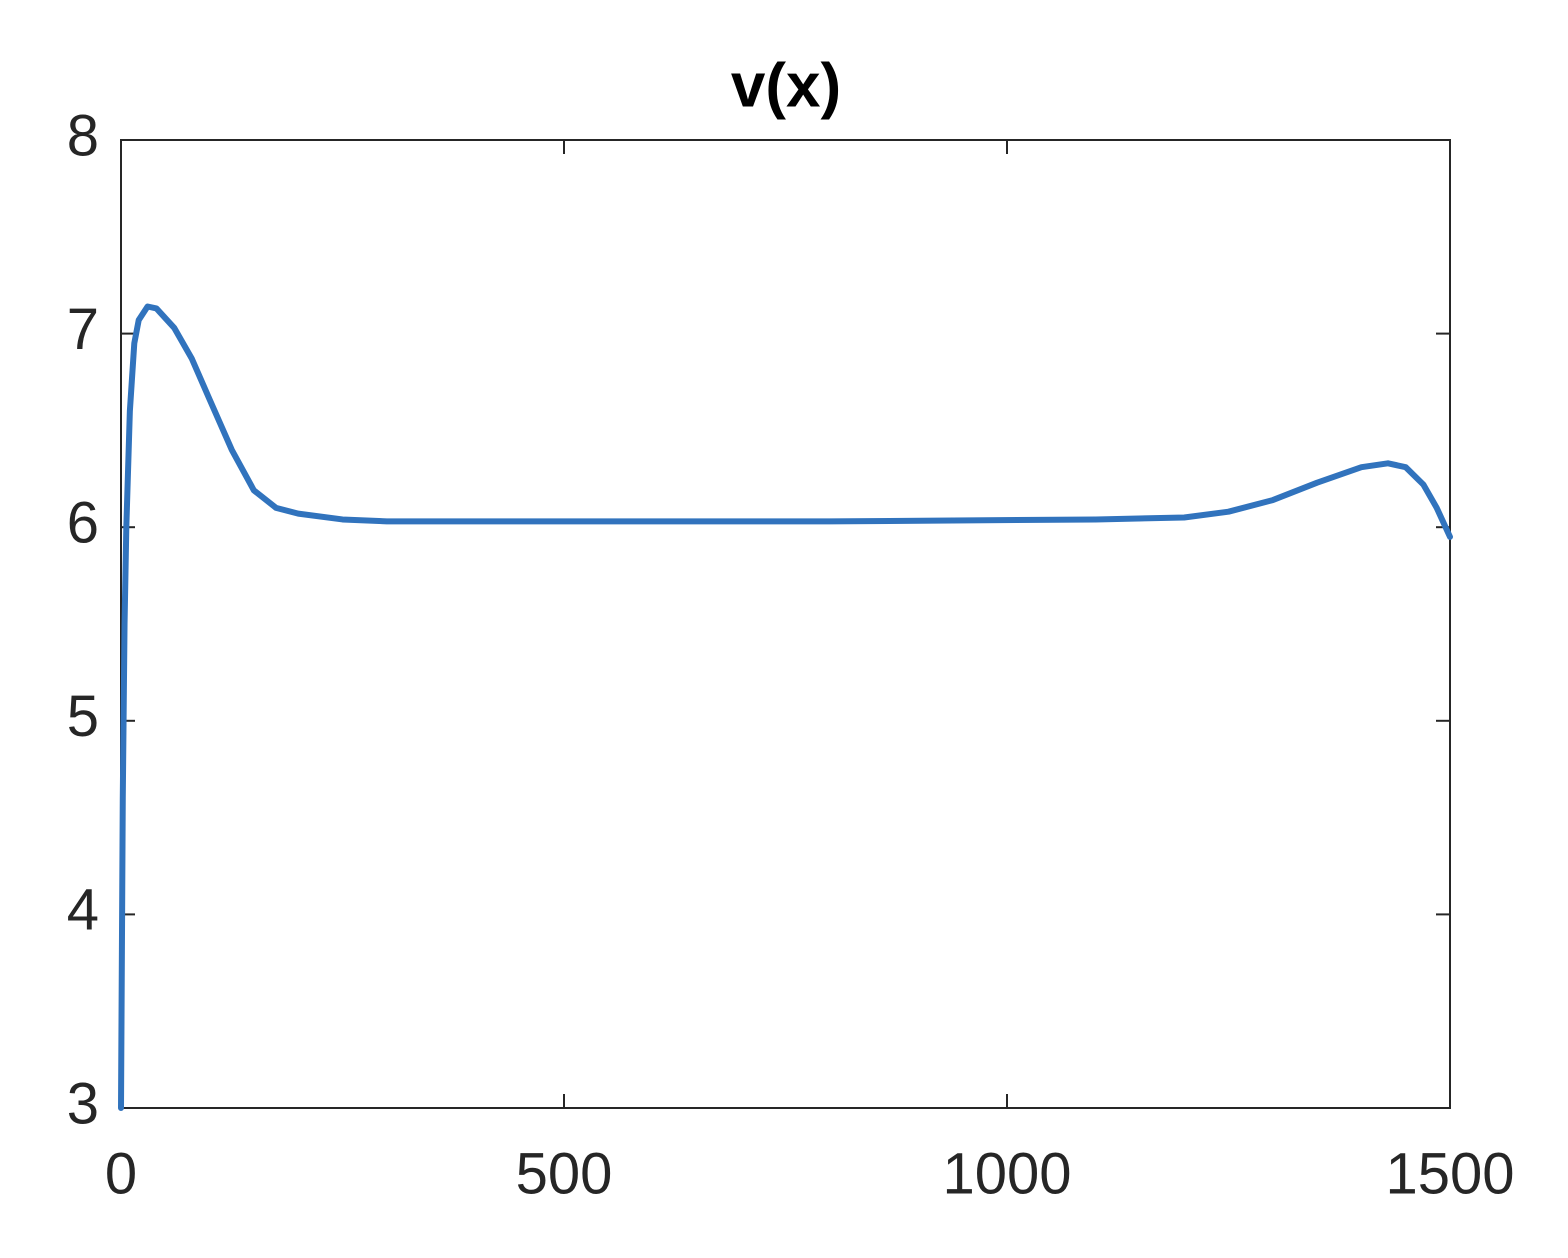 This screenshot has width=1568, height=1258. What do you see at coordinates (83, 523) in the screenshot?
I see `y-tick-label: 6` at bounding box center [83, 523].